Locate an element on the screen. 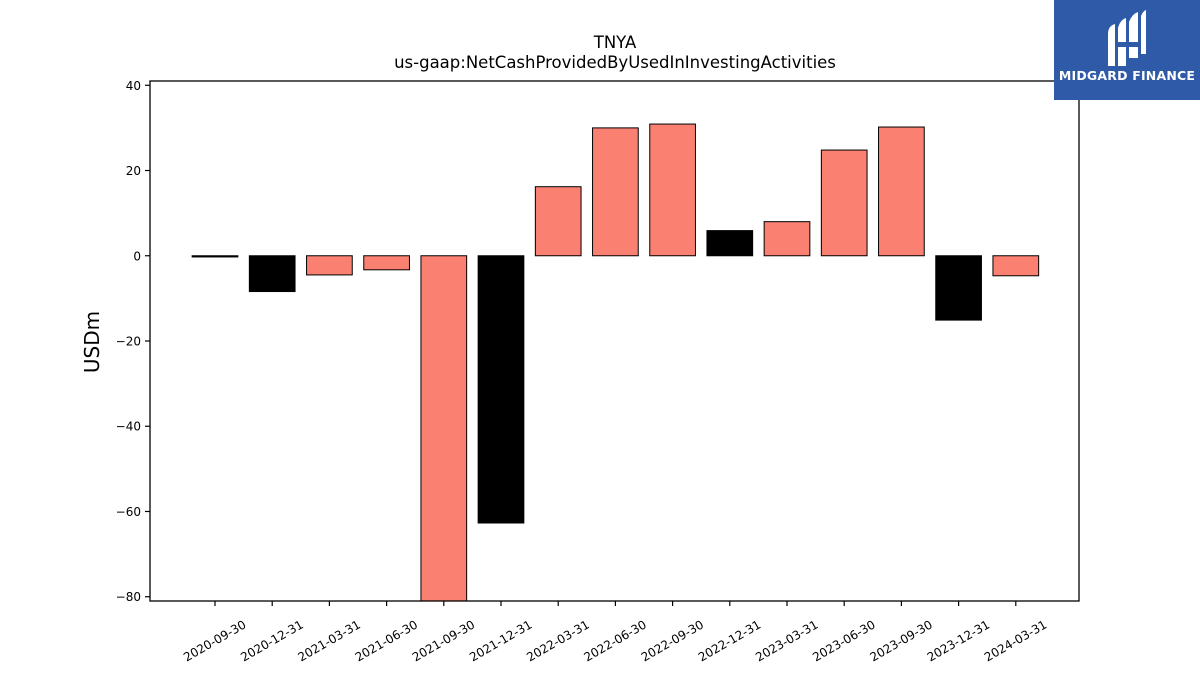  y-tick-label: 0 is located at coordinates (137, 256).